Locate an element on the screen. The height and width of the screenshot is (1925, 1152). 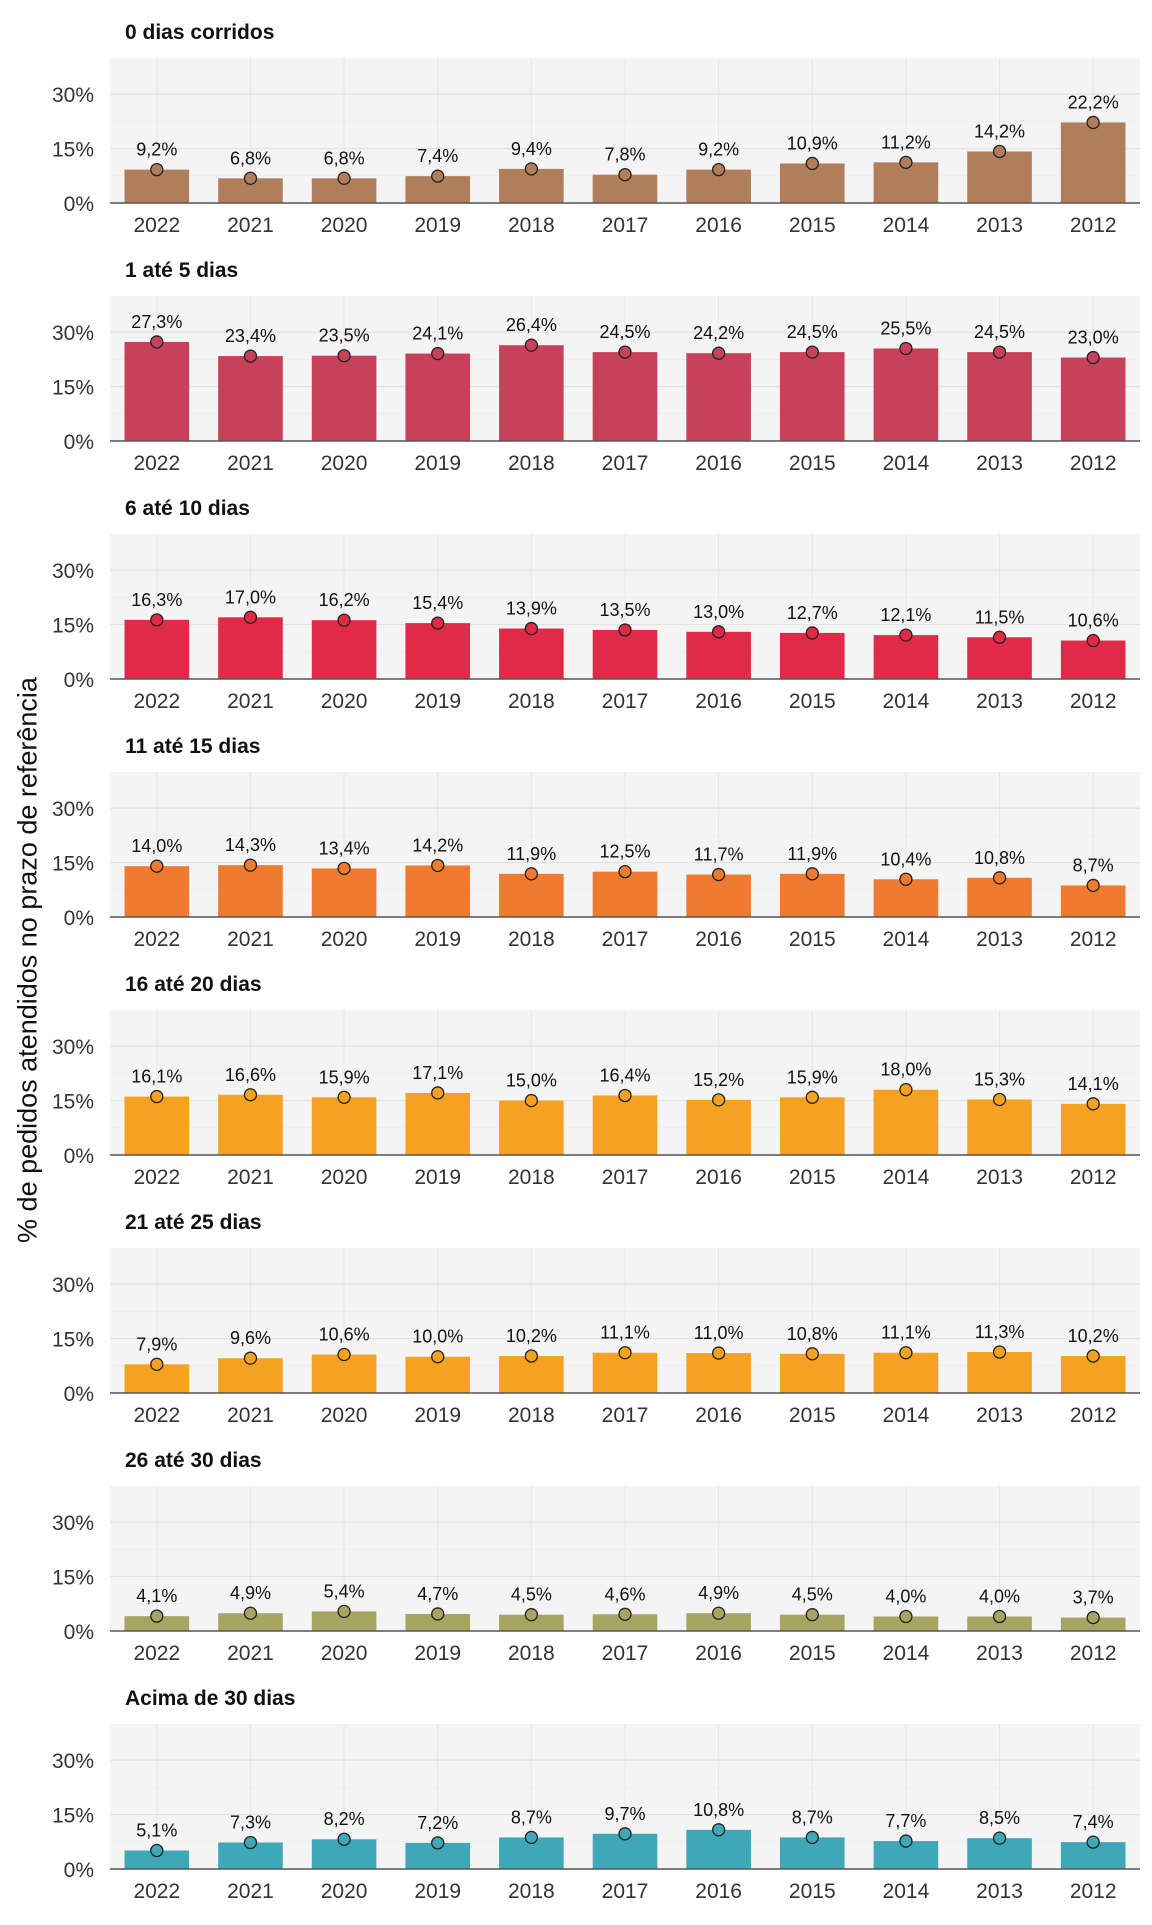
x-tick-label: 2020 is located at coordinates (344, 463).